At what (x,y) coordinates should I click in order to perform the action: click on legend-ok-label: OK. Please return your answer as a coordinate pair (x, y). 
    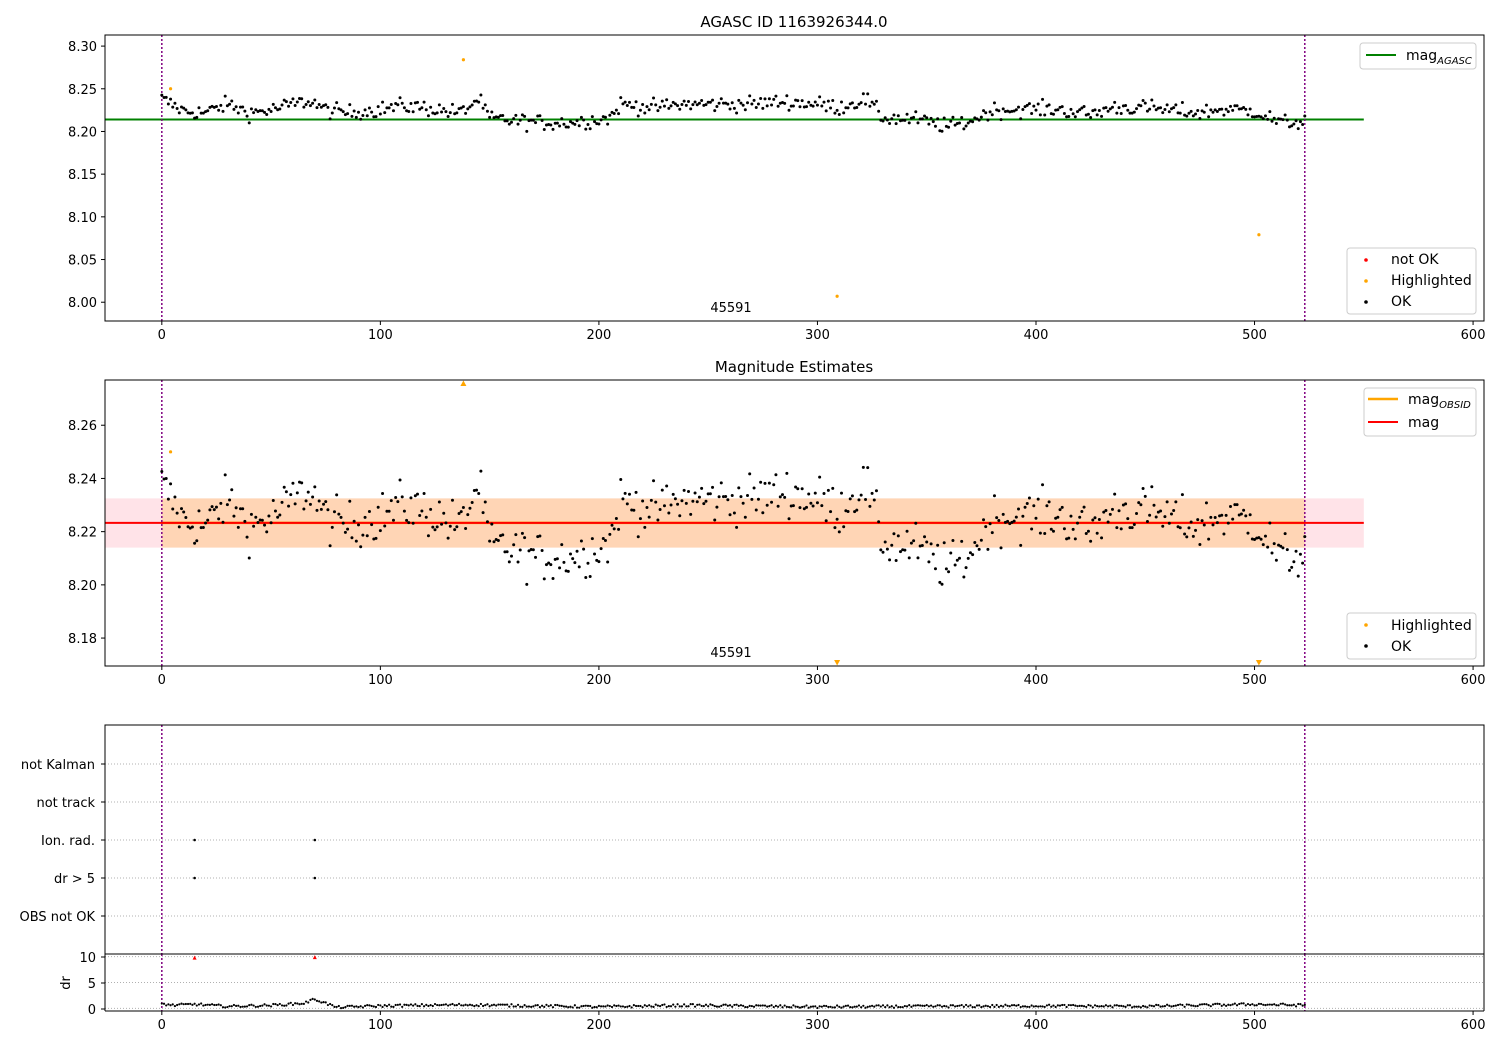
    Looking at the image, I should click on (1401, 647).